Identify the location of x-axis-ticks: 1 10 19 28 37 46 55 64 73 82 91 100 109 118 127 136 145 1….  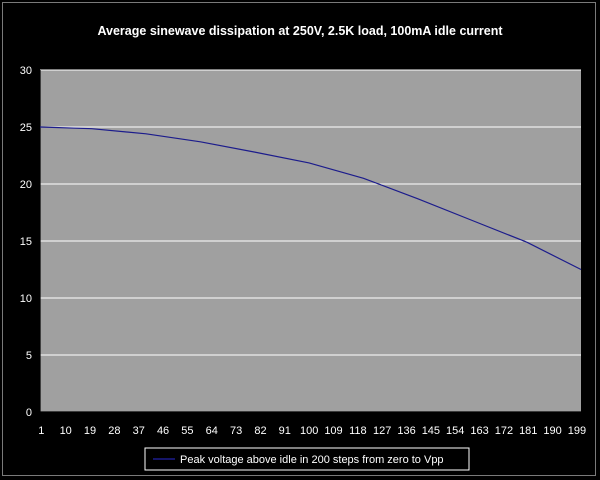
(312, 424).